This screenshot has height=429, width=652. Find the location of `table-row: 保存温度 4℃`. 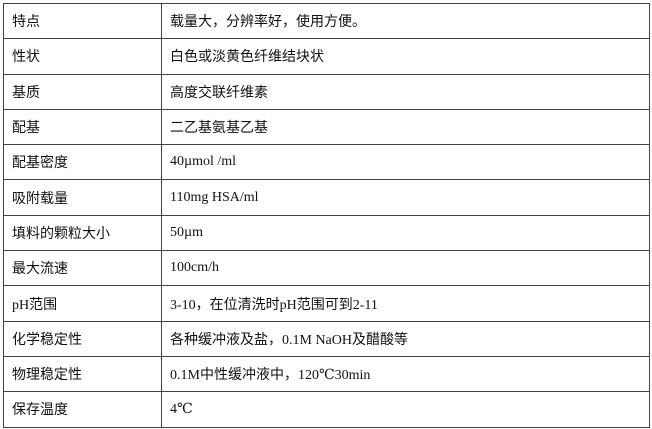

table-row: 保存温度 4℃ is located at coordinates (326, 409).